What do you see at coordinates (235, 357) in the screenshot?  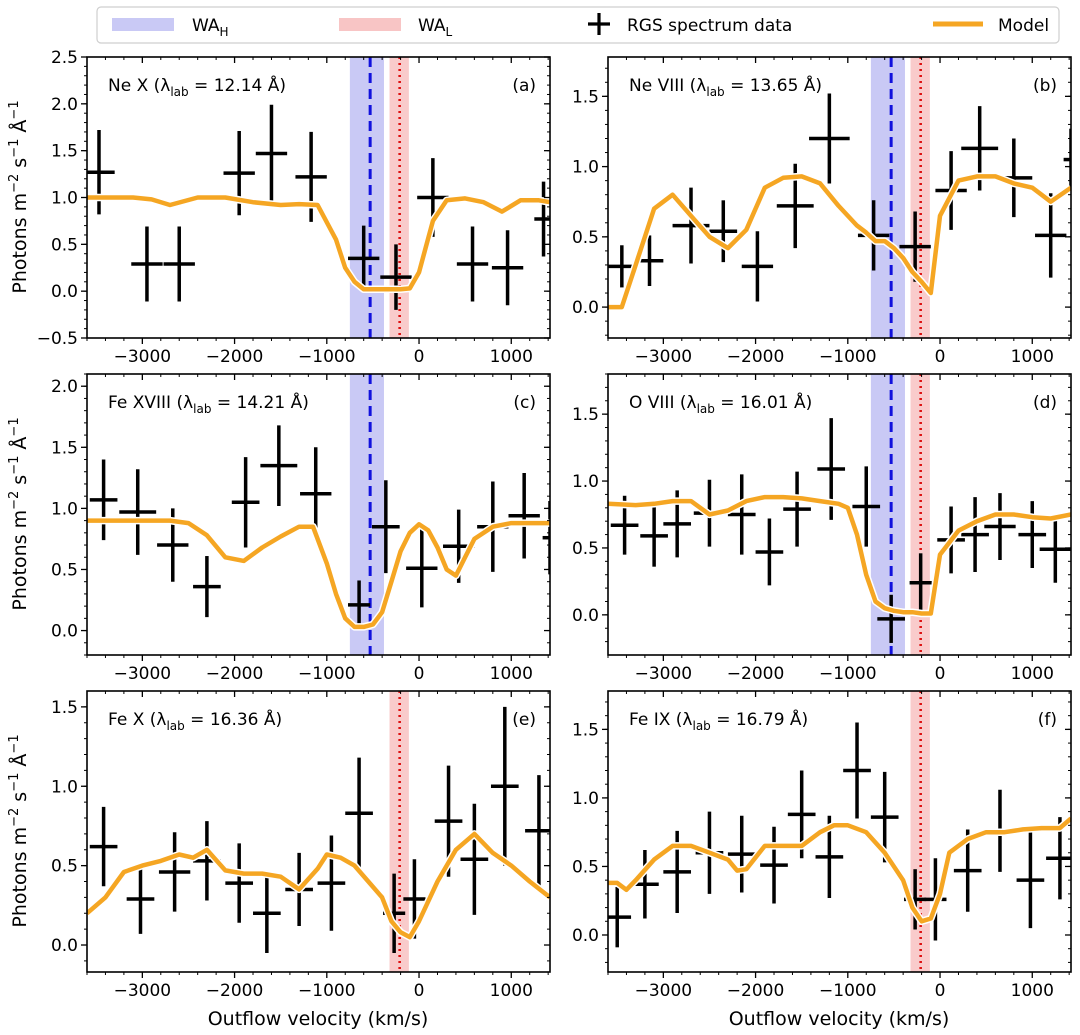 I see `panel-a-xtick-label-1: −2000` at bounding box center [235, 357].